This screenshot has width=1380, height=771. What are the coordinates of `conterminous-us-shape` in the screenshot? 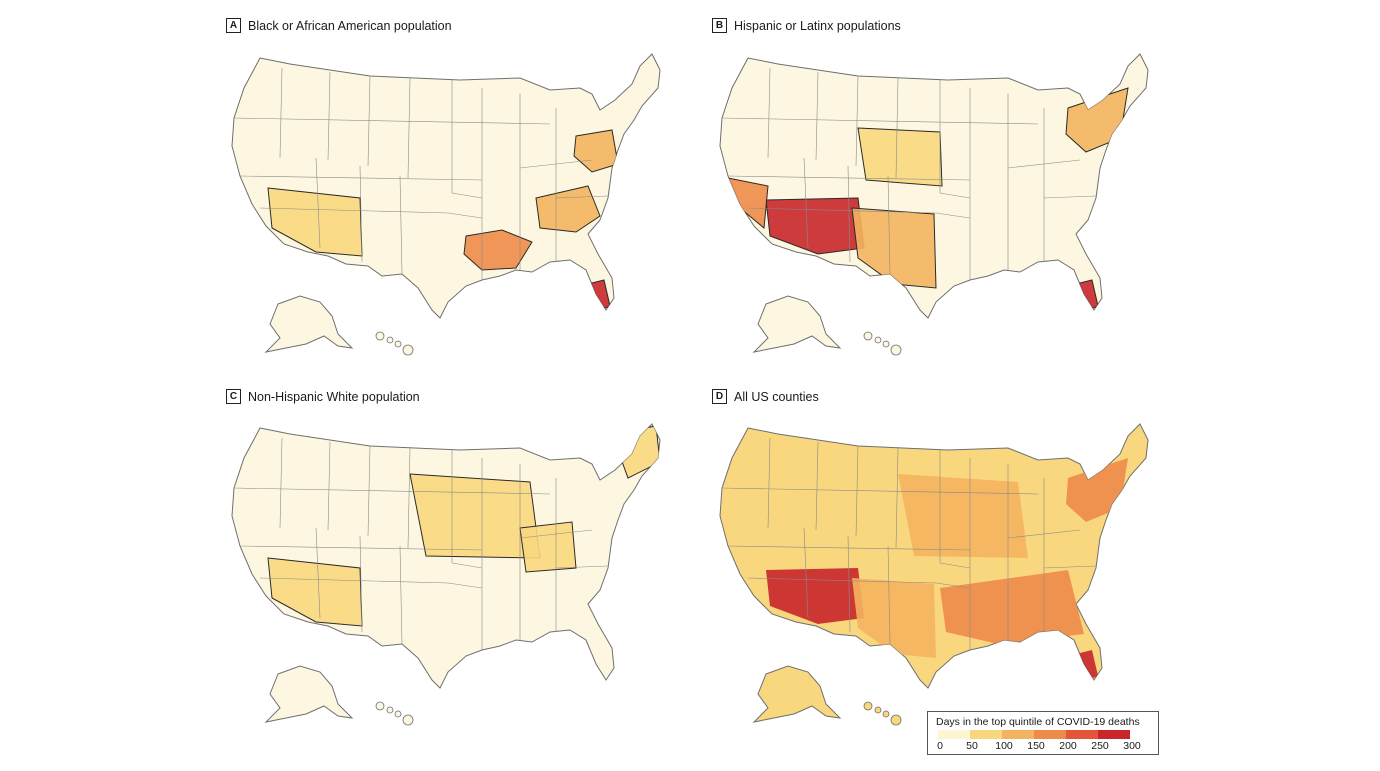 It's located at (446, 186).